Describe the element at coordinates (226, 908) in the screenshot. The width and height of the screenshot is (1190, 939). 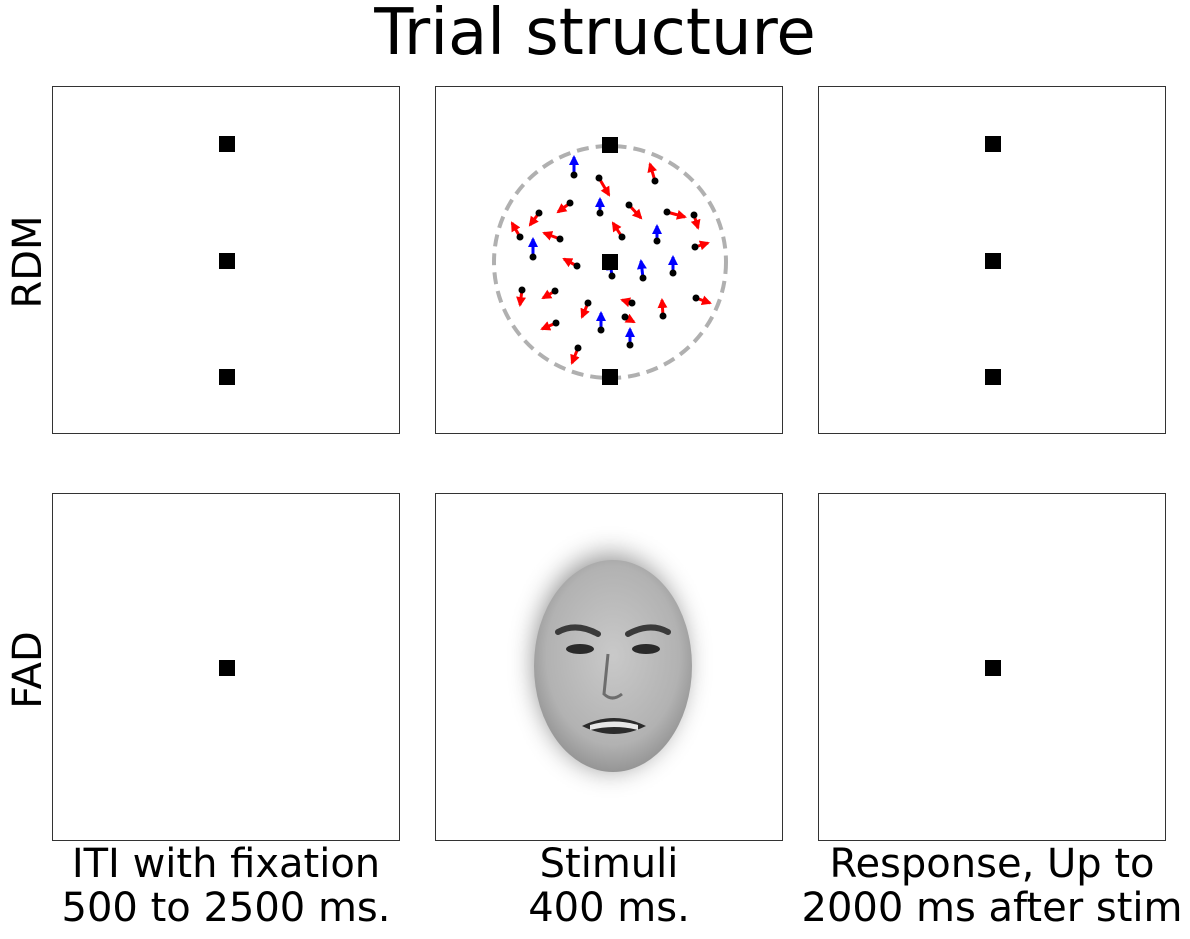
I see `column-label-iti-line2: 500 to 2500 ms.` at that location.